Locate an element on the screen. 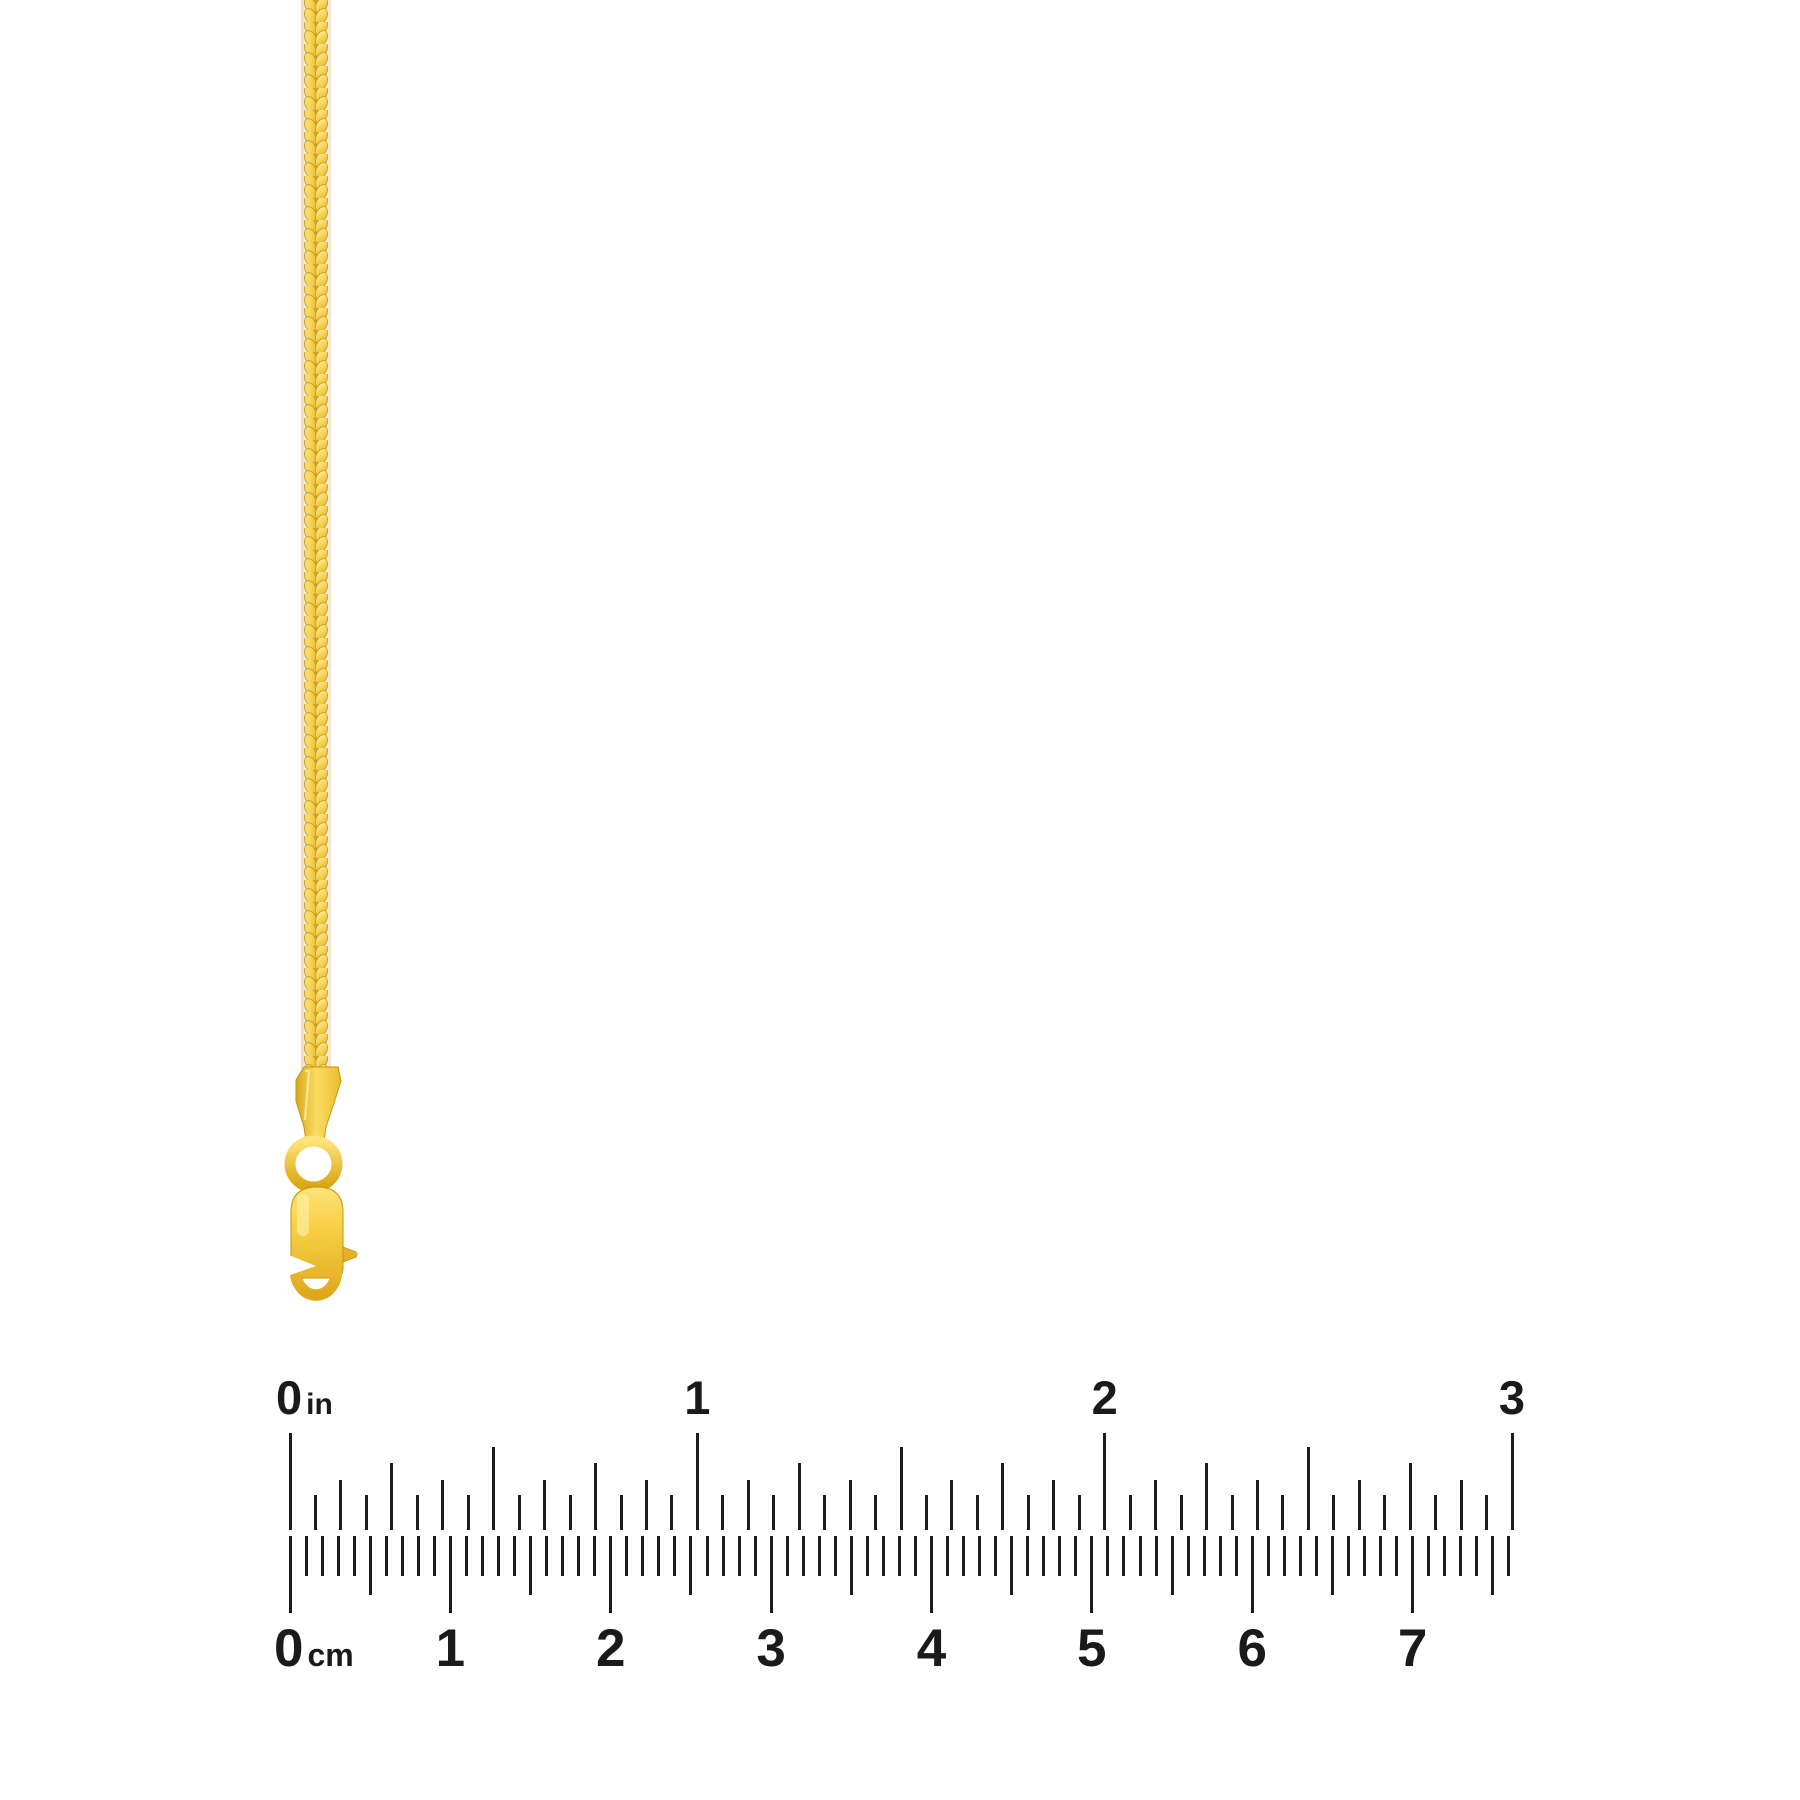 The width and height of the screenshot is (1800, 1800). cm-unit-label: cm is located at coordinates (330, 1655).